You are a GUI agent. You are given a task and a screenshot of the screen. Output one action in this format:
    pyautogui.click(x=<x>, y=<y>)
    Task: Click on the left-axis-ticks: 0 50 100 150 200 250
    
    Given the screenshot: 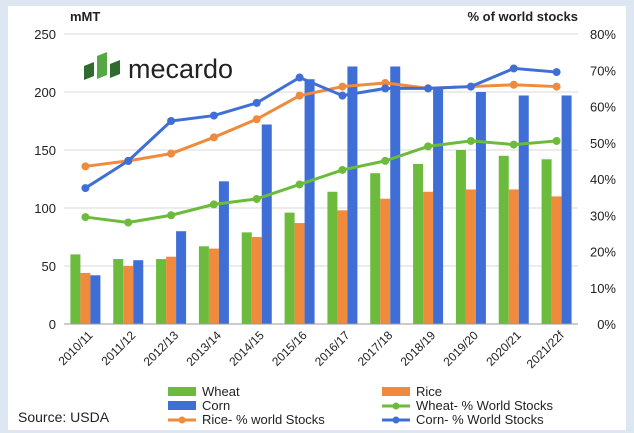 What is the action you would take?
    pyautogui.click(x=45, y=179)
    